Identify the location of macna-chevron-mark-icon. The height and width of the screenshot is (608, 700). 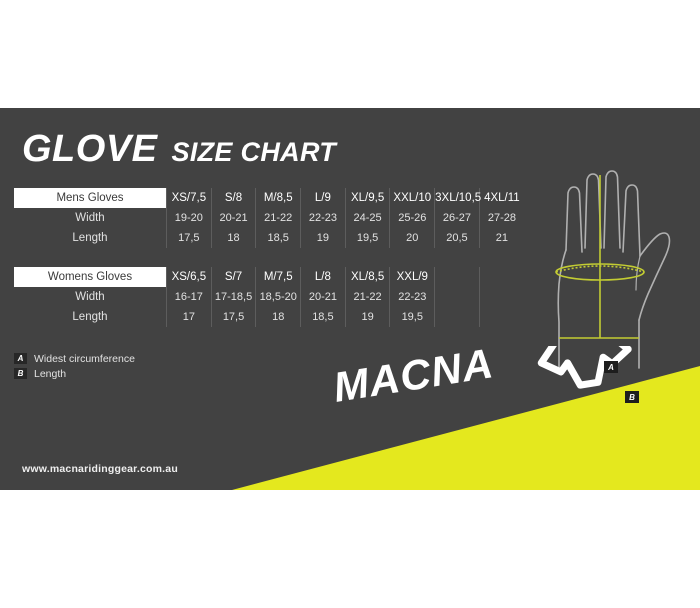
(584, 367).